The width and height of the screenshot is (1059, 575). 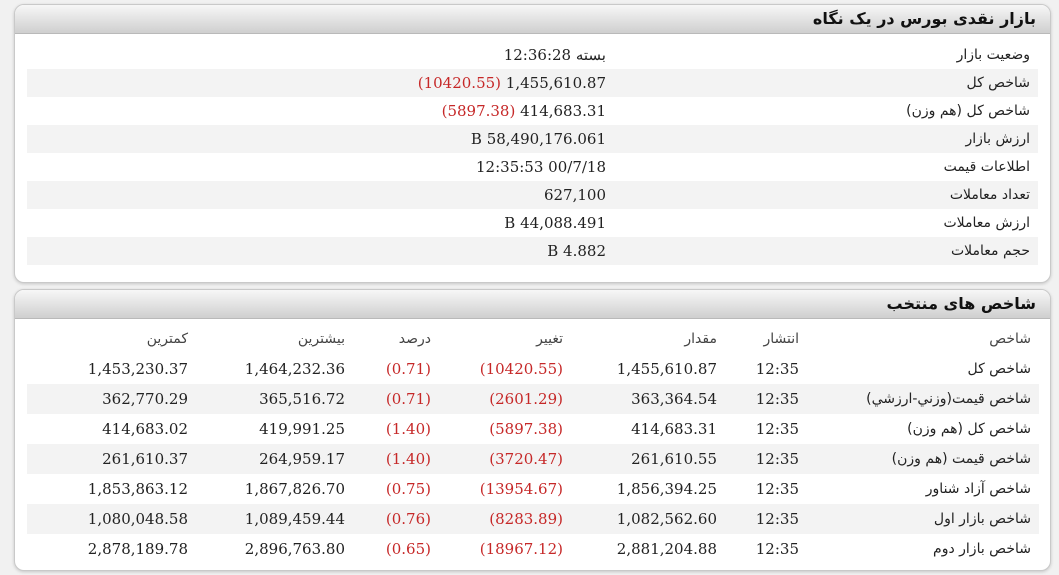 What do you see at coordinates (137, 489) in the screenshot?
I see `cell-min: 1,853,863.12` at bounding box center [137, 489].